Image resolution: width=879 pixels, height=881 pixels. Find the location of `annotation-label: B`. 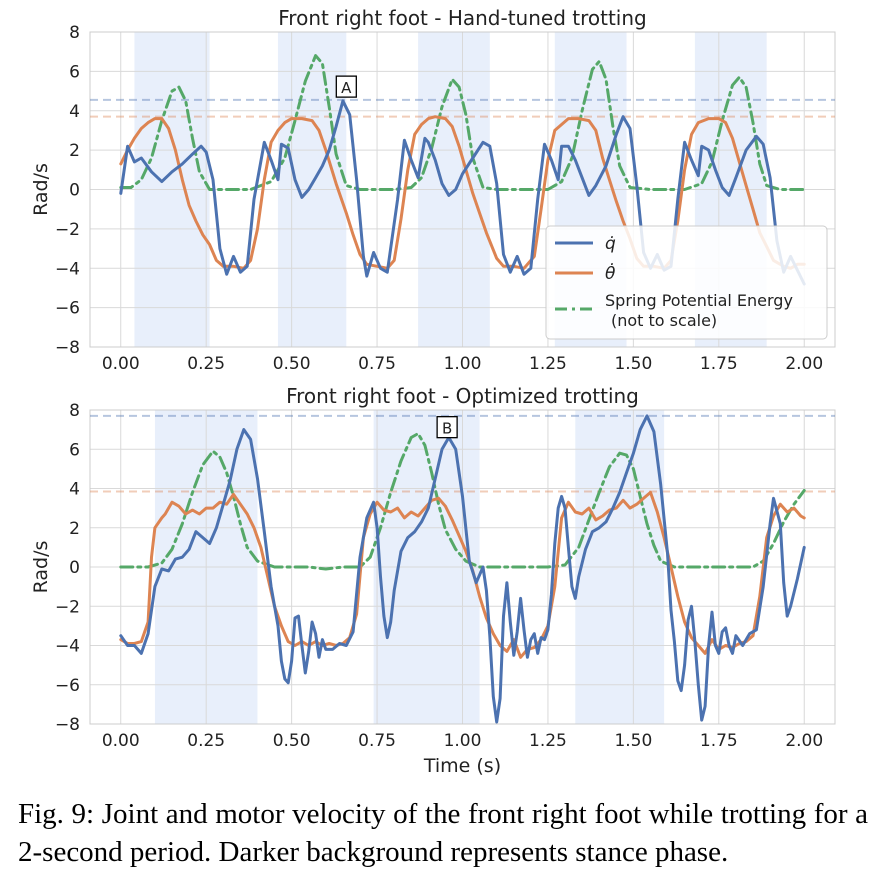

annotation-label: B is located at coordinates (447, 429).